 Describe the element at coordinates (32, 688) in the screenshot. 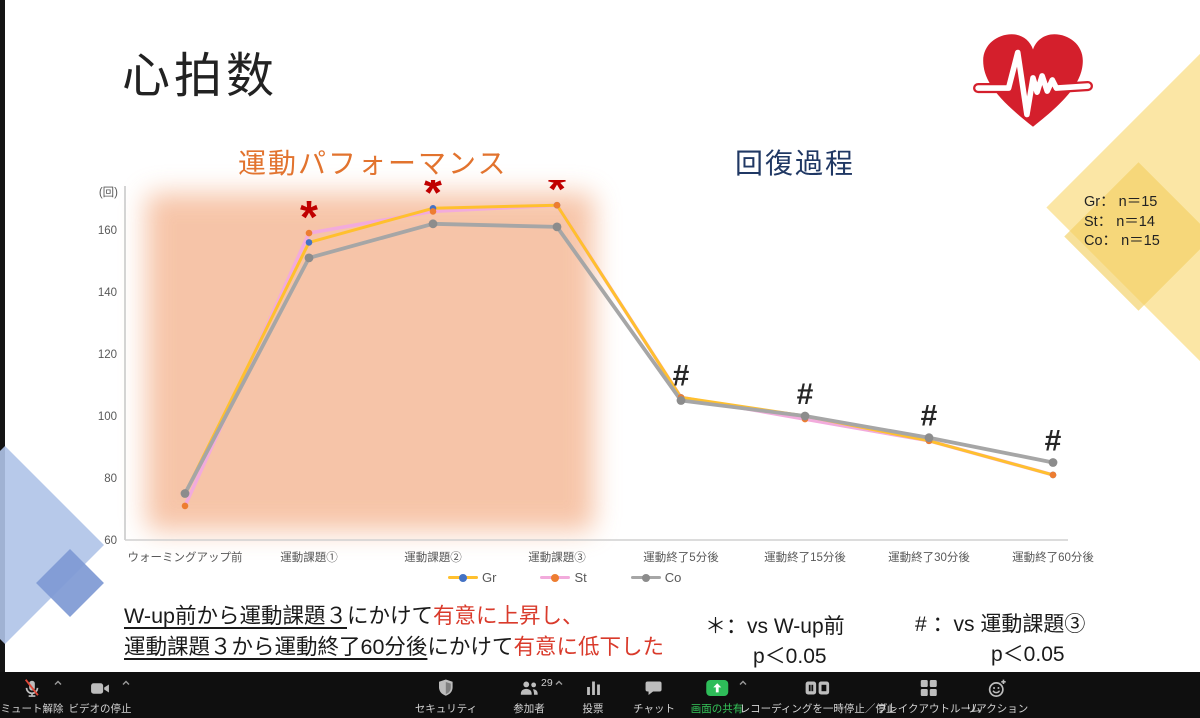

I see `mic-muted-icon` at that location.